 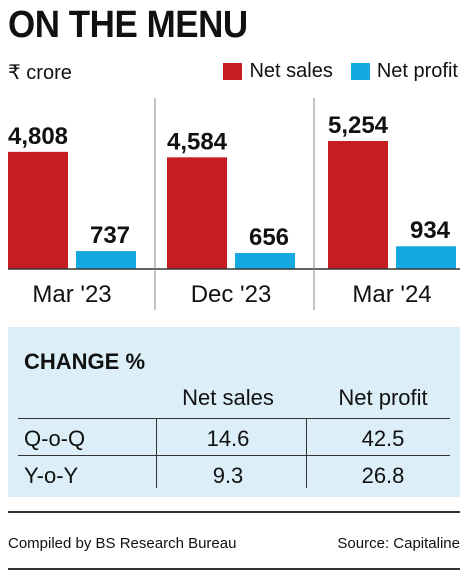 What do you see at coordinates (383, 475) in the screenshot?
I see `cell-yoy-net-profit: 26.8` at bounding box center [383, 475].